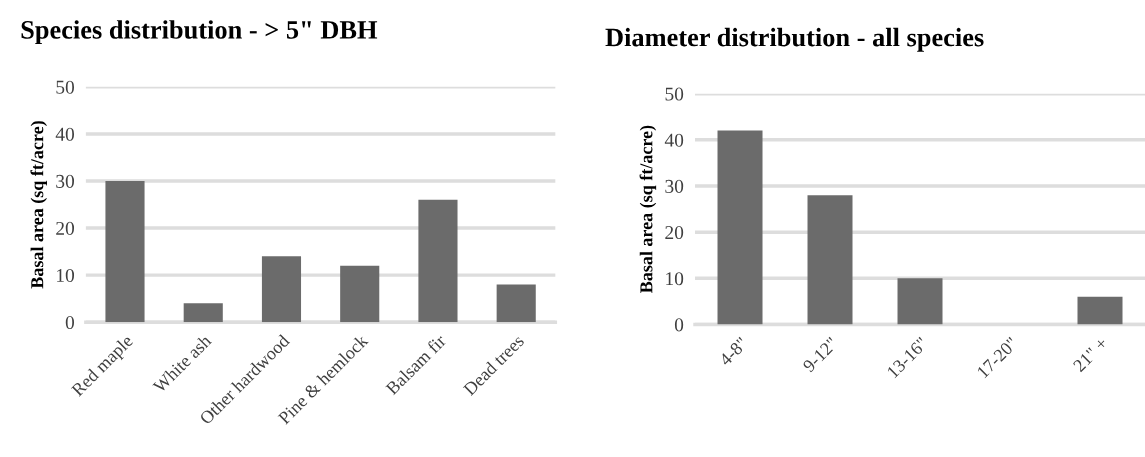 The image size is (1145, 457). I want to click on chart-title: Species distribution - > 5" DBH, so click(199, 32).